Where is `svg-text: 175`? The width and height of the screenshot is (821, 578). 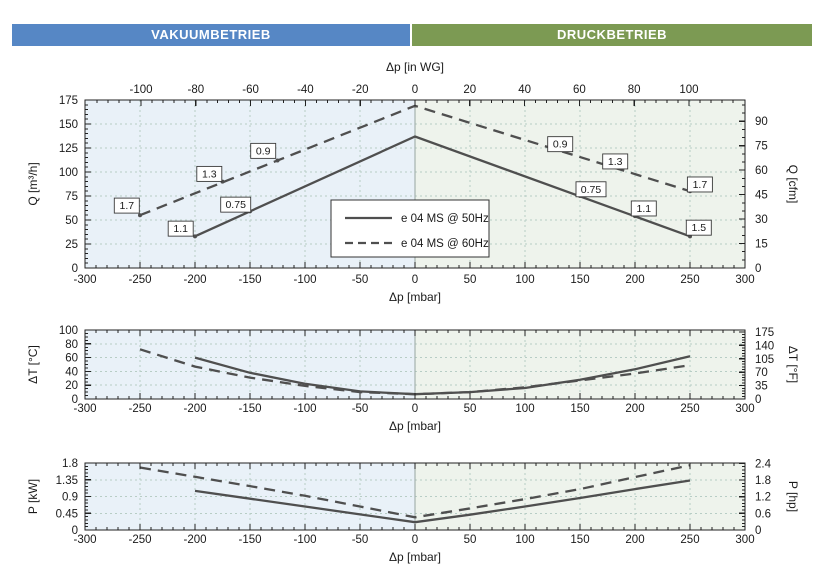
svg-text: 175 is located at coordinates (68, 101).